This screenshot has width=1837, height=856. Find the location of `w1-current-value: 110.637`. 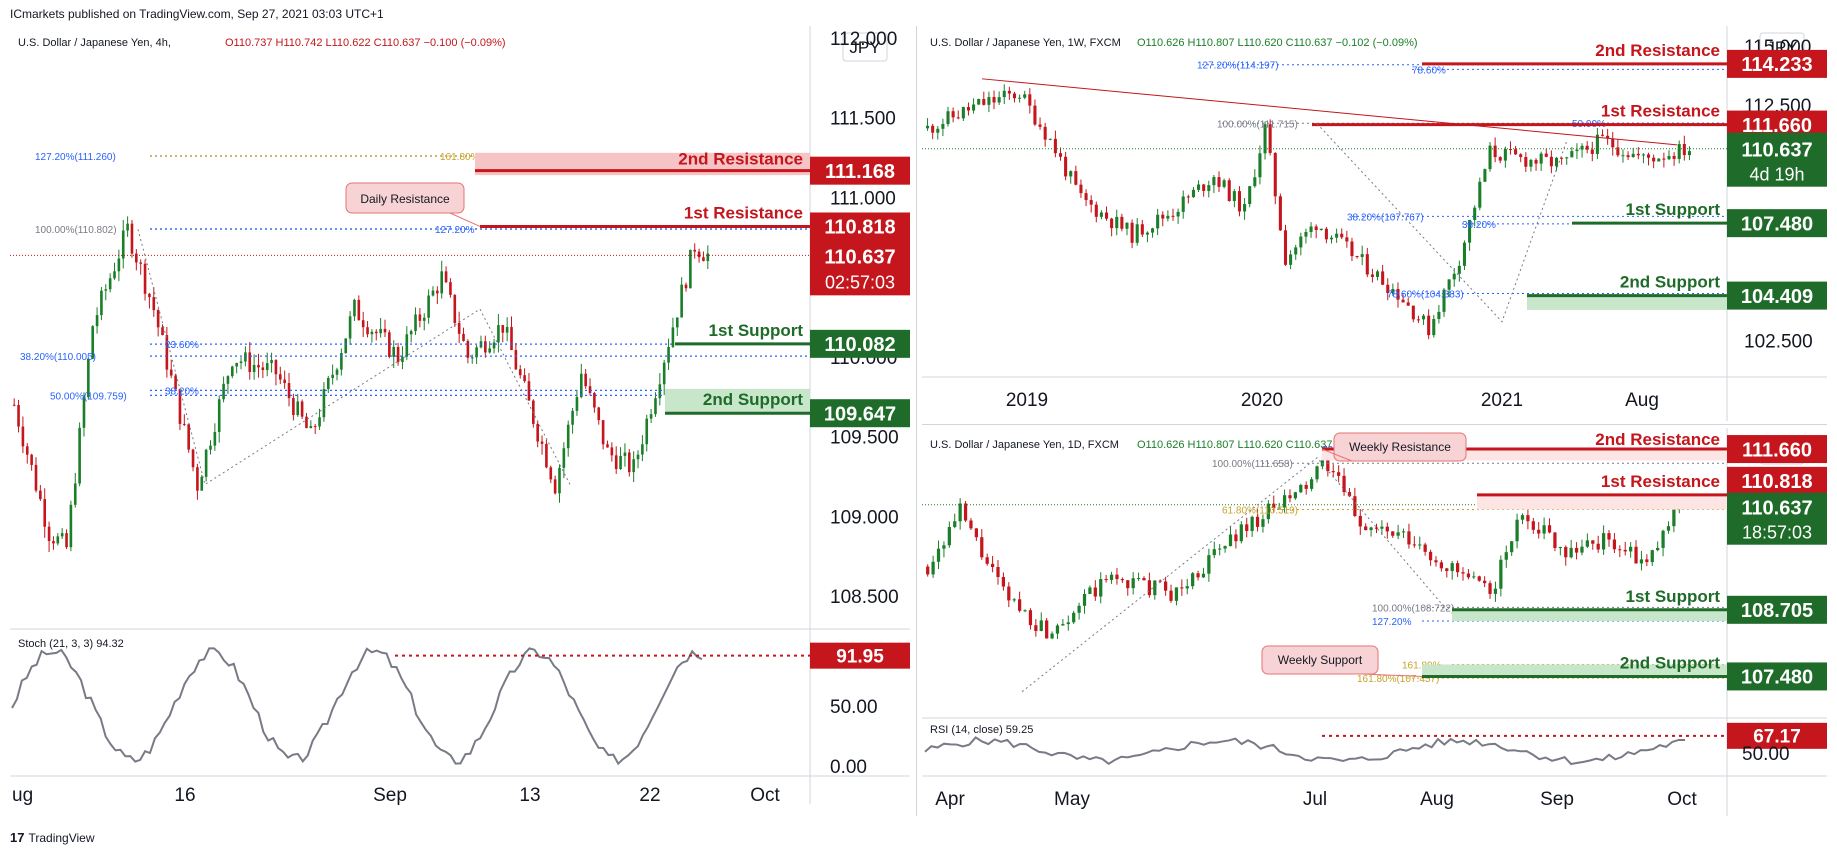

w1-current-value: 110.637 is located at coordinates (1776, 151).